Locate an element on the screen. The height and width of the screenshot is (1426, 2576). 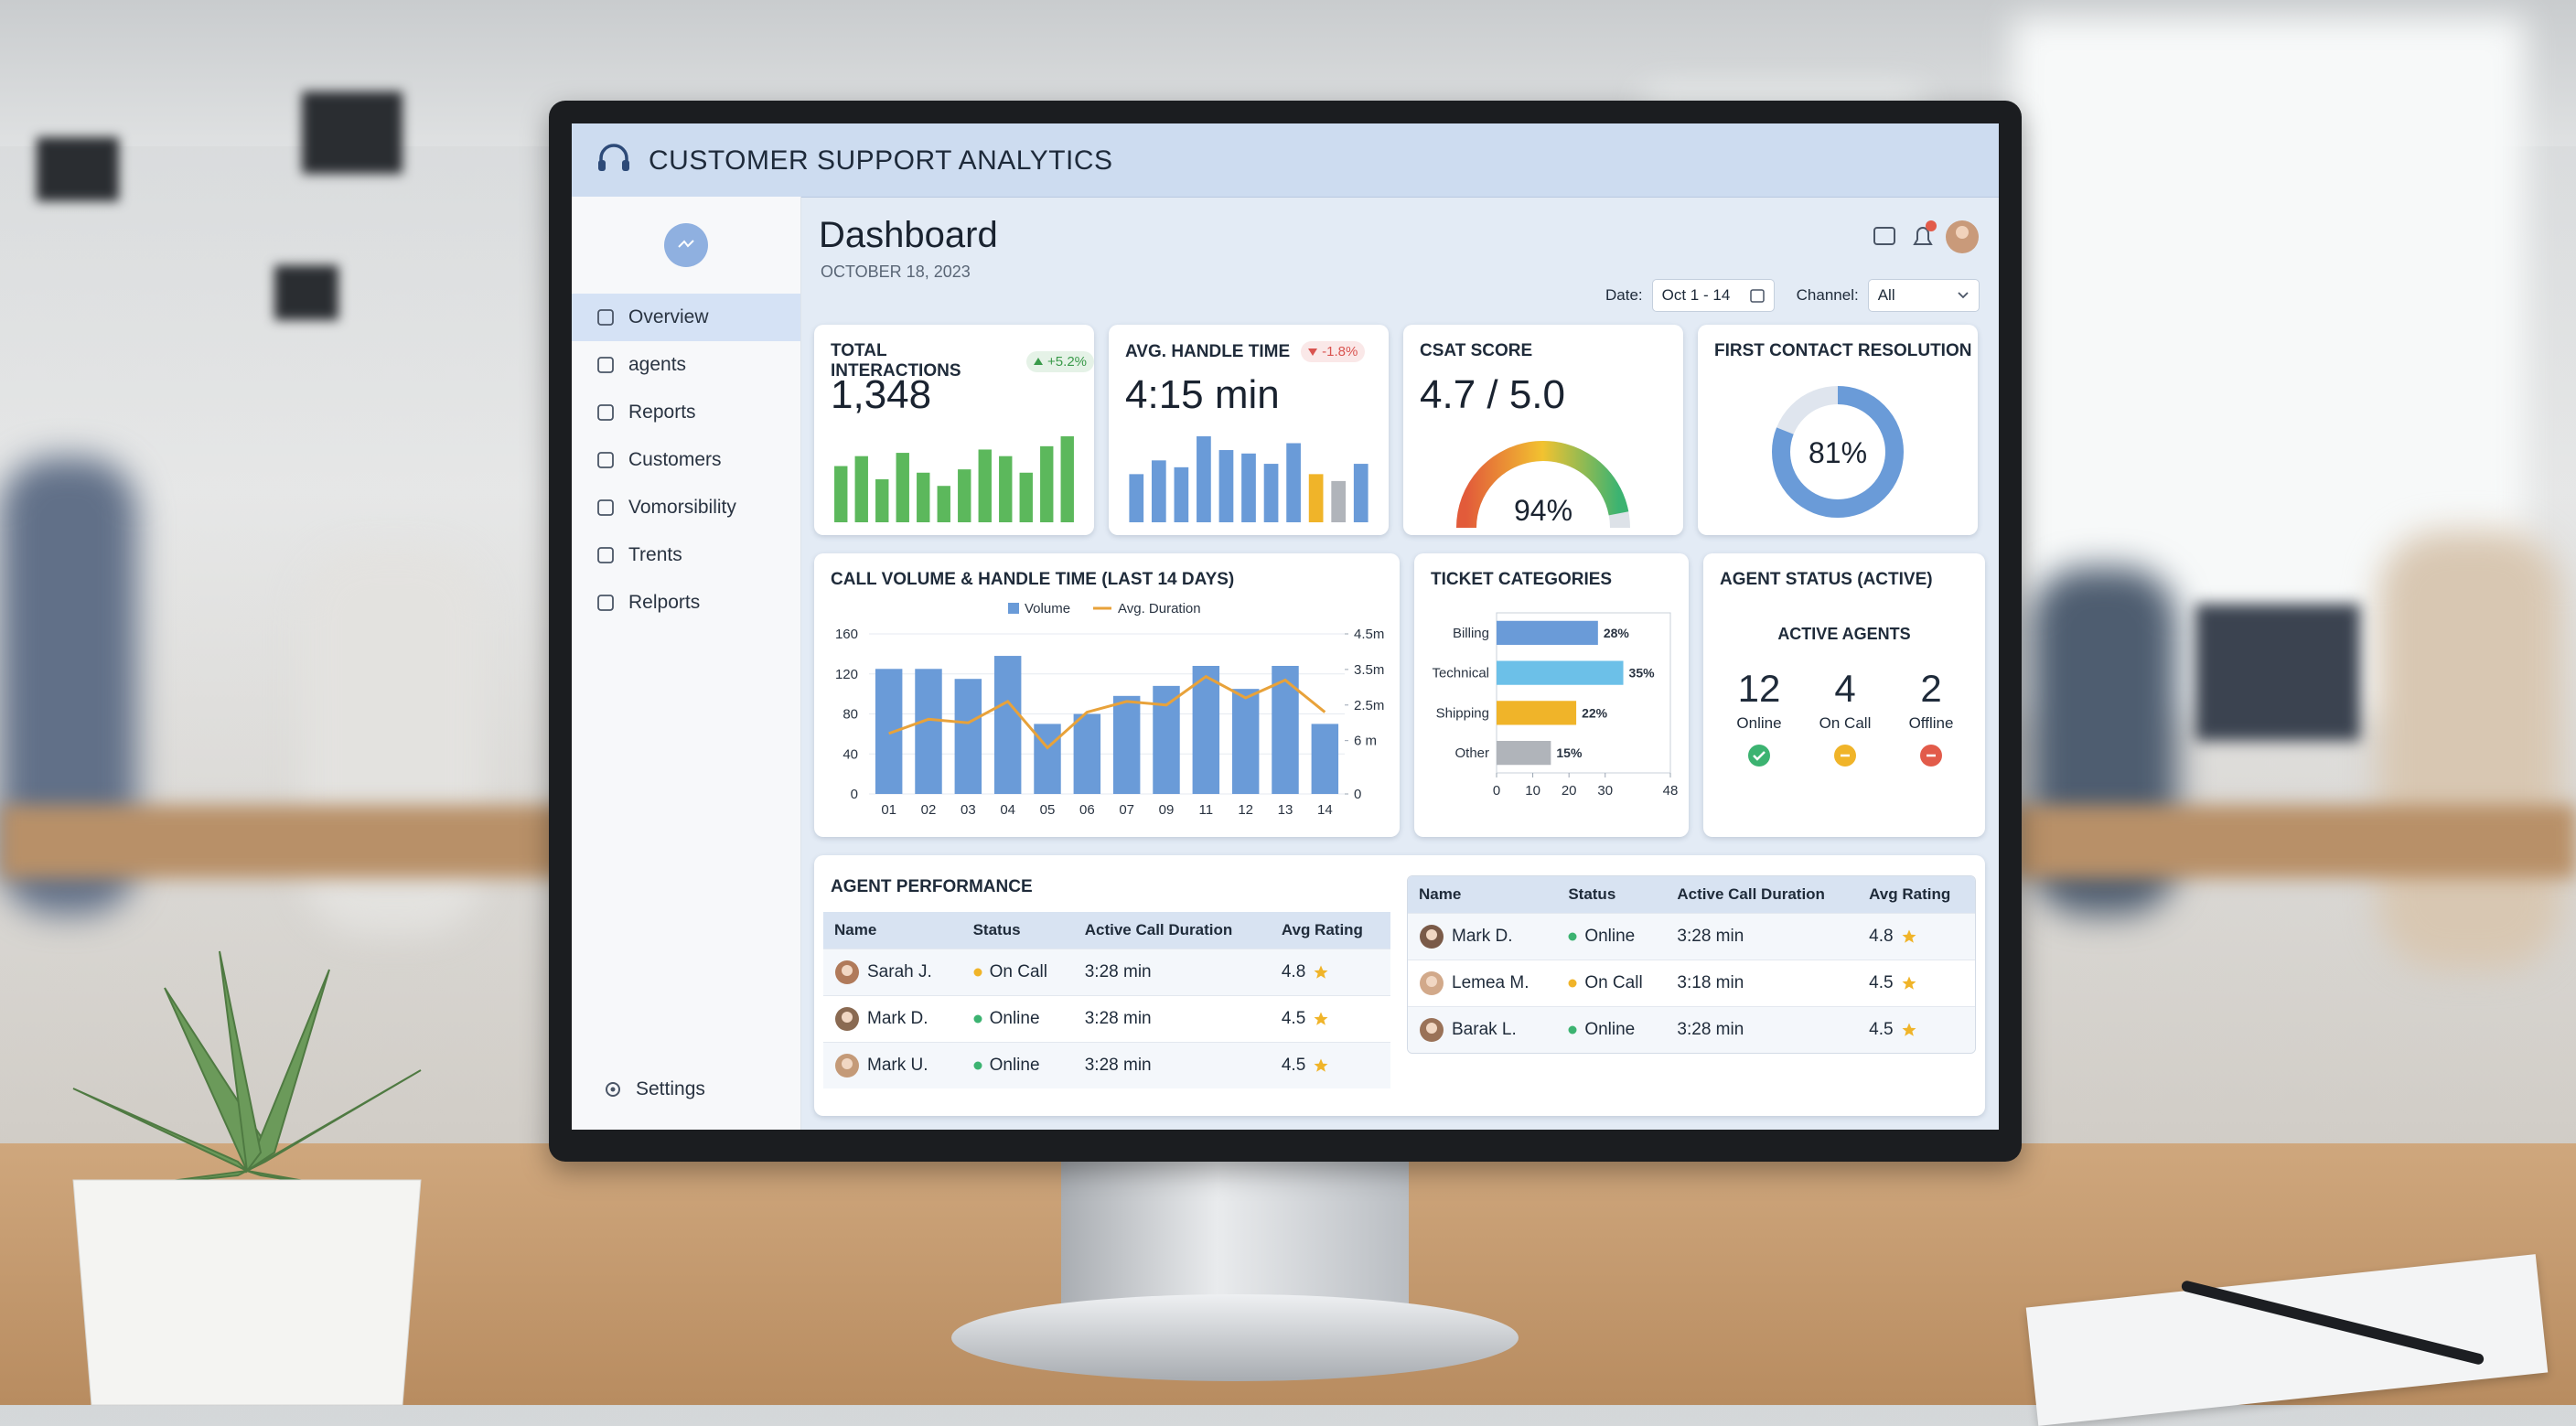
page-title: Dashboard is located at coordinates (909, 235).